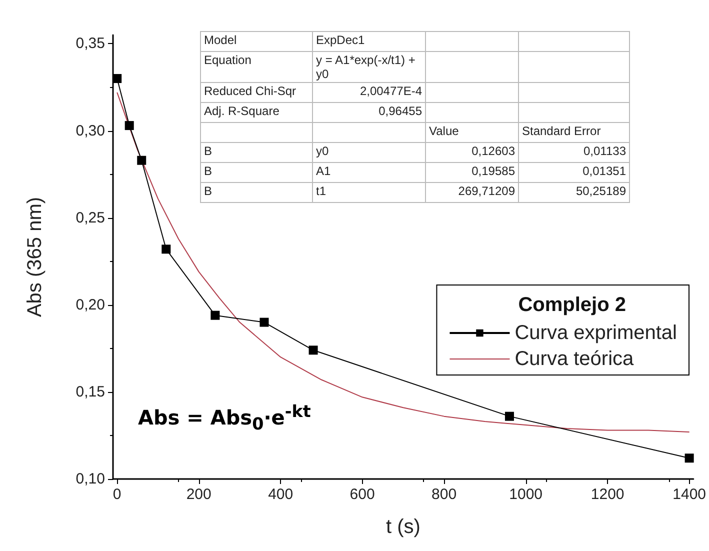 The height and width of the screenshot is (551, 709). I want to click on y-tick-label: 0,10, so click(90, 479).